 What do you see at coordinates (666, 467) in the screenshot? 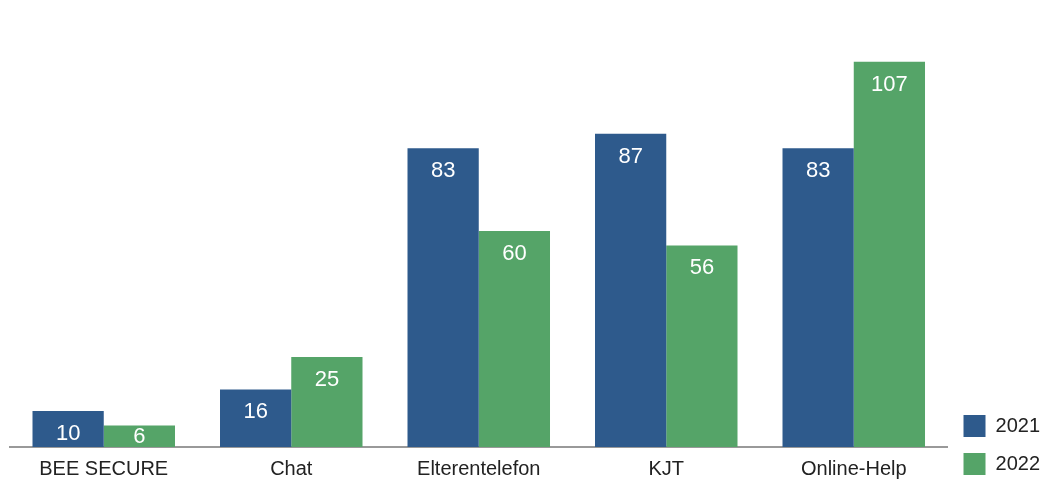
I see `x-tick-label: KJT` at bounding box center [666, 467].